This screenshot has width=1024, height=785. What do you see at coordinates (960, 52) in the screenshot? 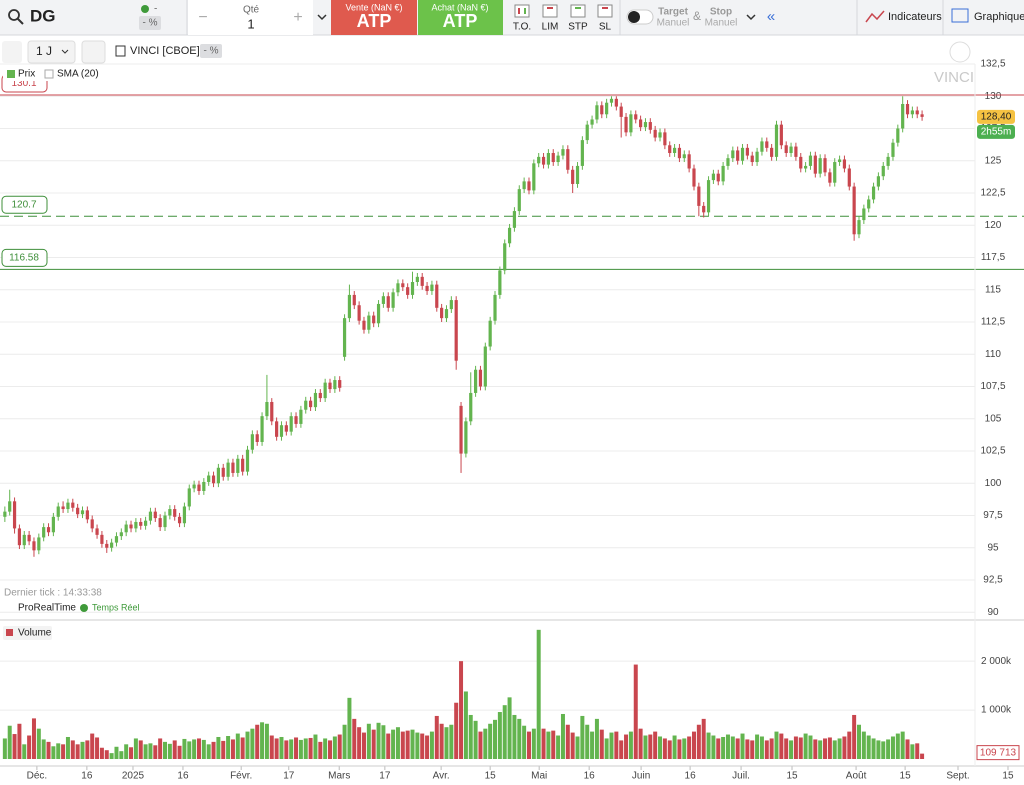
I see `settings` at bounding box center [960, 52].